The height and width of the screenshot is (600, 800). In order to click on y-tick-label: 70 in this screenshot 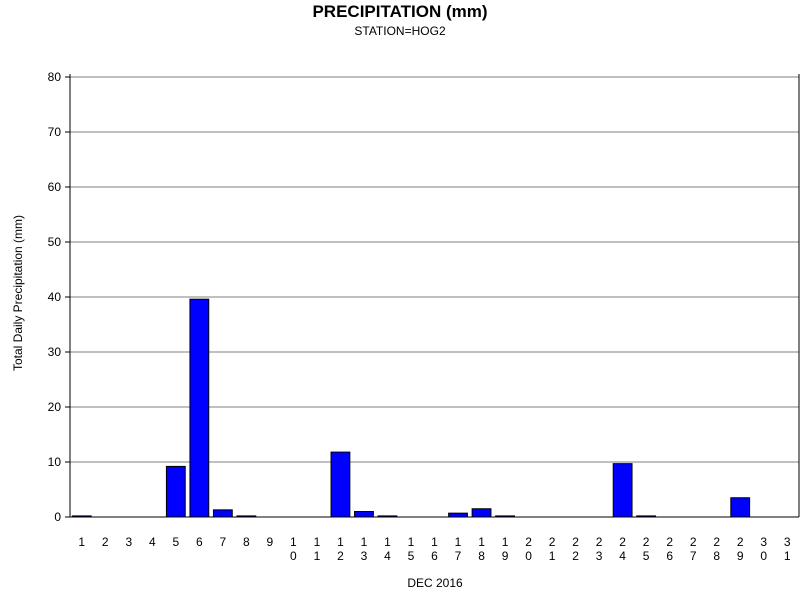, I will do `click(55, 132)`.